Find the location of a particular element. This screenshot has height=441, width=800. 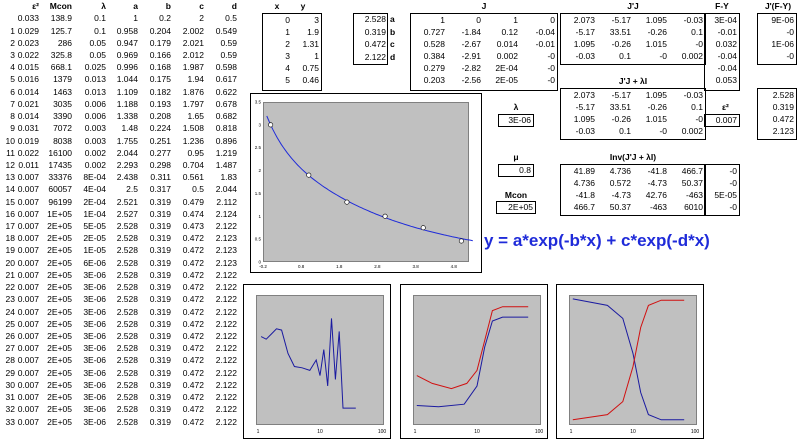

chart-panel-2: 1 10 100 is located at coordinates (474, 361).